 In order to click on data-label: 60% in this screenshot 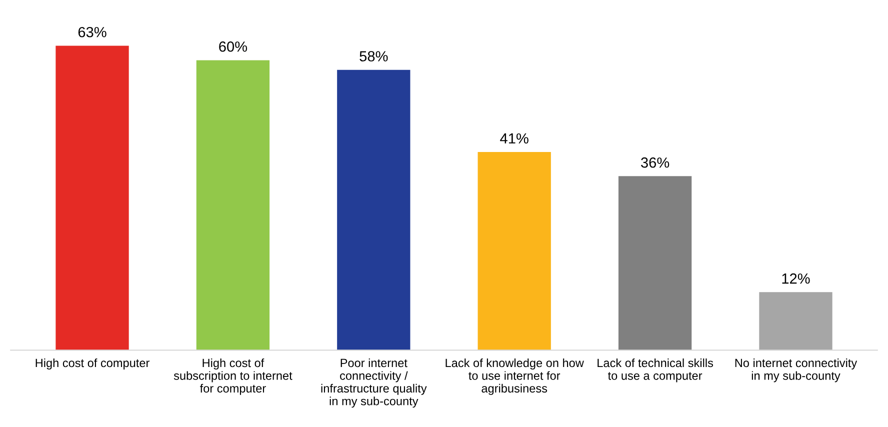, I will do `click(233, 46)`.